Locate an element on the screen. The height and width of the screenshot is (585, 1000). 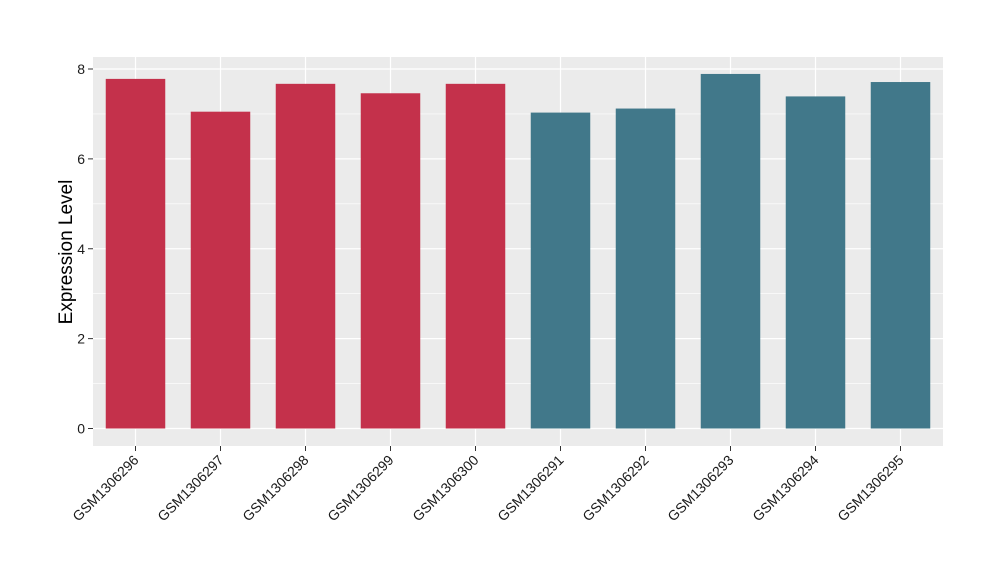
bar-GSM1306296 is located at coordinates (135, 253).